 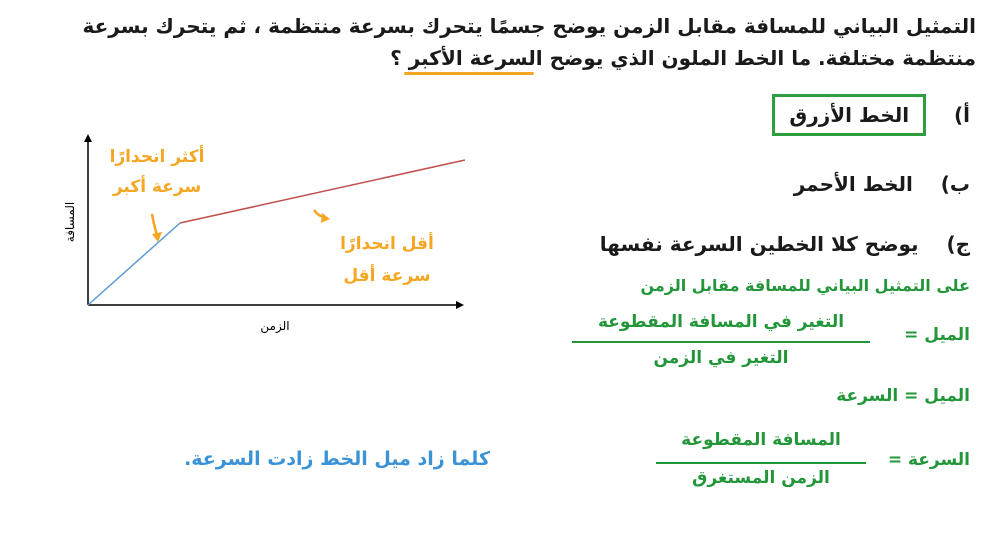 I want to click on option-b-letter: ب), so click(x=955, y=184).